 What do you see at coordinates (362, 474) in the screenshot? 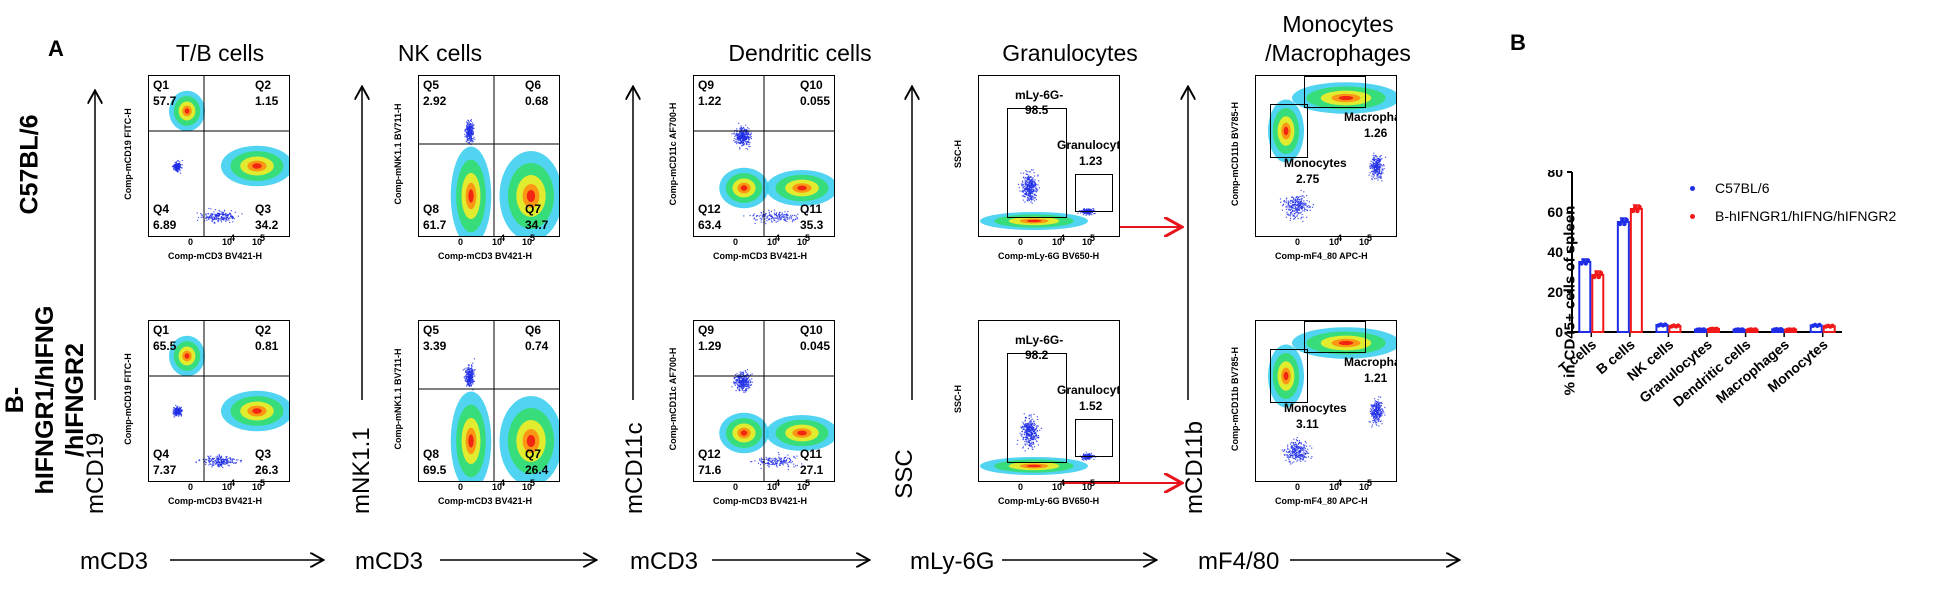
I see `y-axis-word-nk: mNK1.1` at bounding box center [362, 474].